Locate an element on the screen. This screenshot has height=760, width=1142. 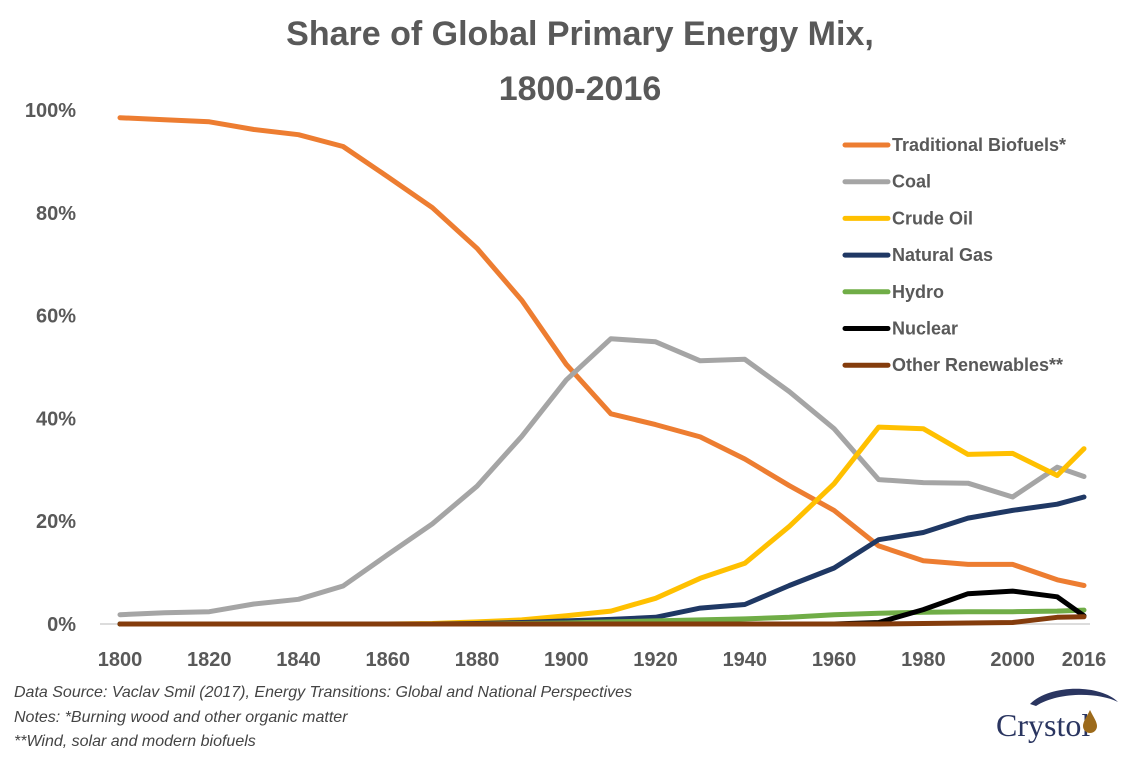
x-tick-label: 2000 is located at coordinates (1012, 660).